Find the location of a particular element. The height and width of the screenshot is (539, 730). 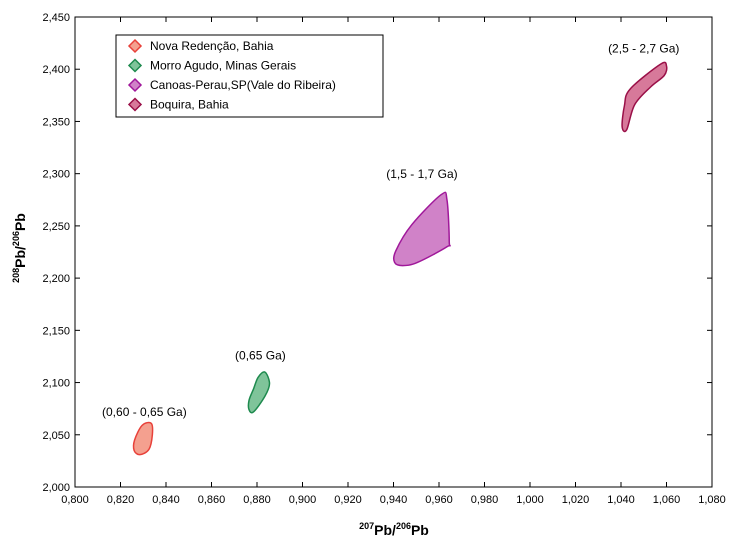

region-label-4: (2,5 - 2,7 Ga) is located at coordinates (643, 49).